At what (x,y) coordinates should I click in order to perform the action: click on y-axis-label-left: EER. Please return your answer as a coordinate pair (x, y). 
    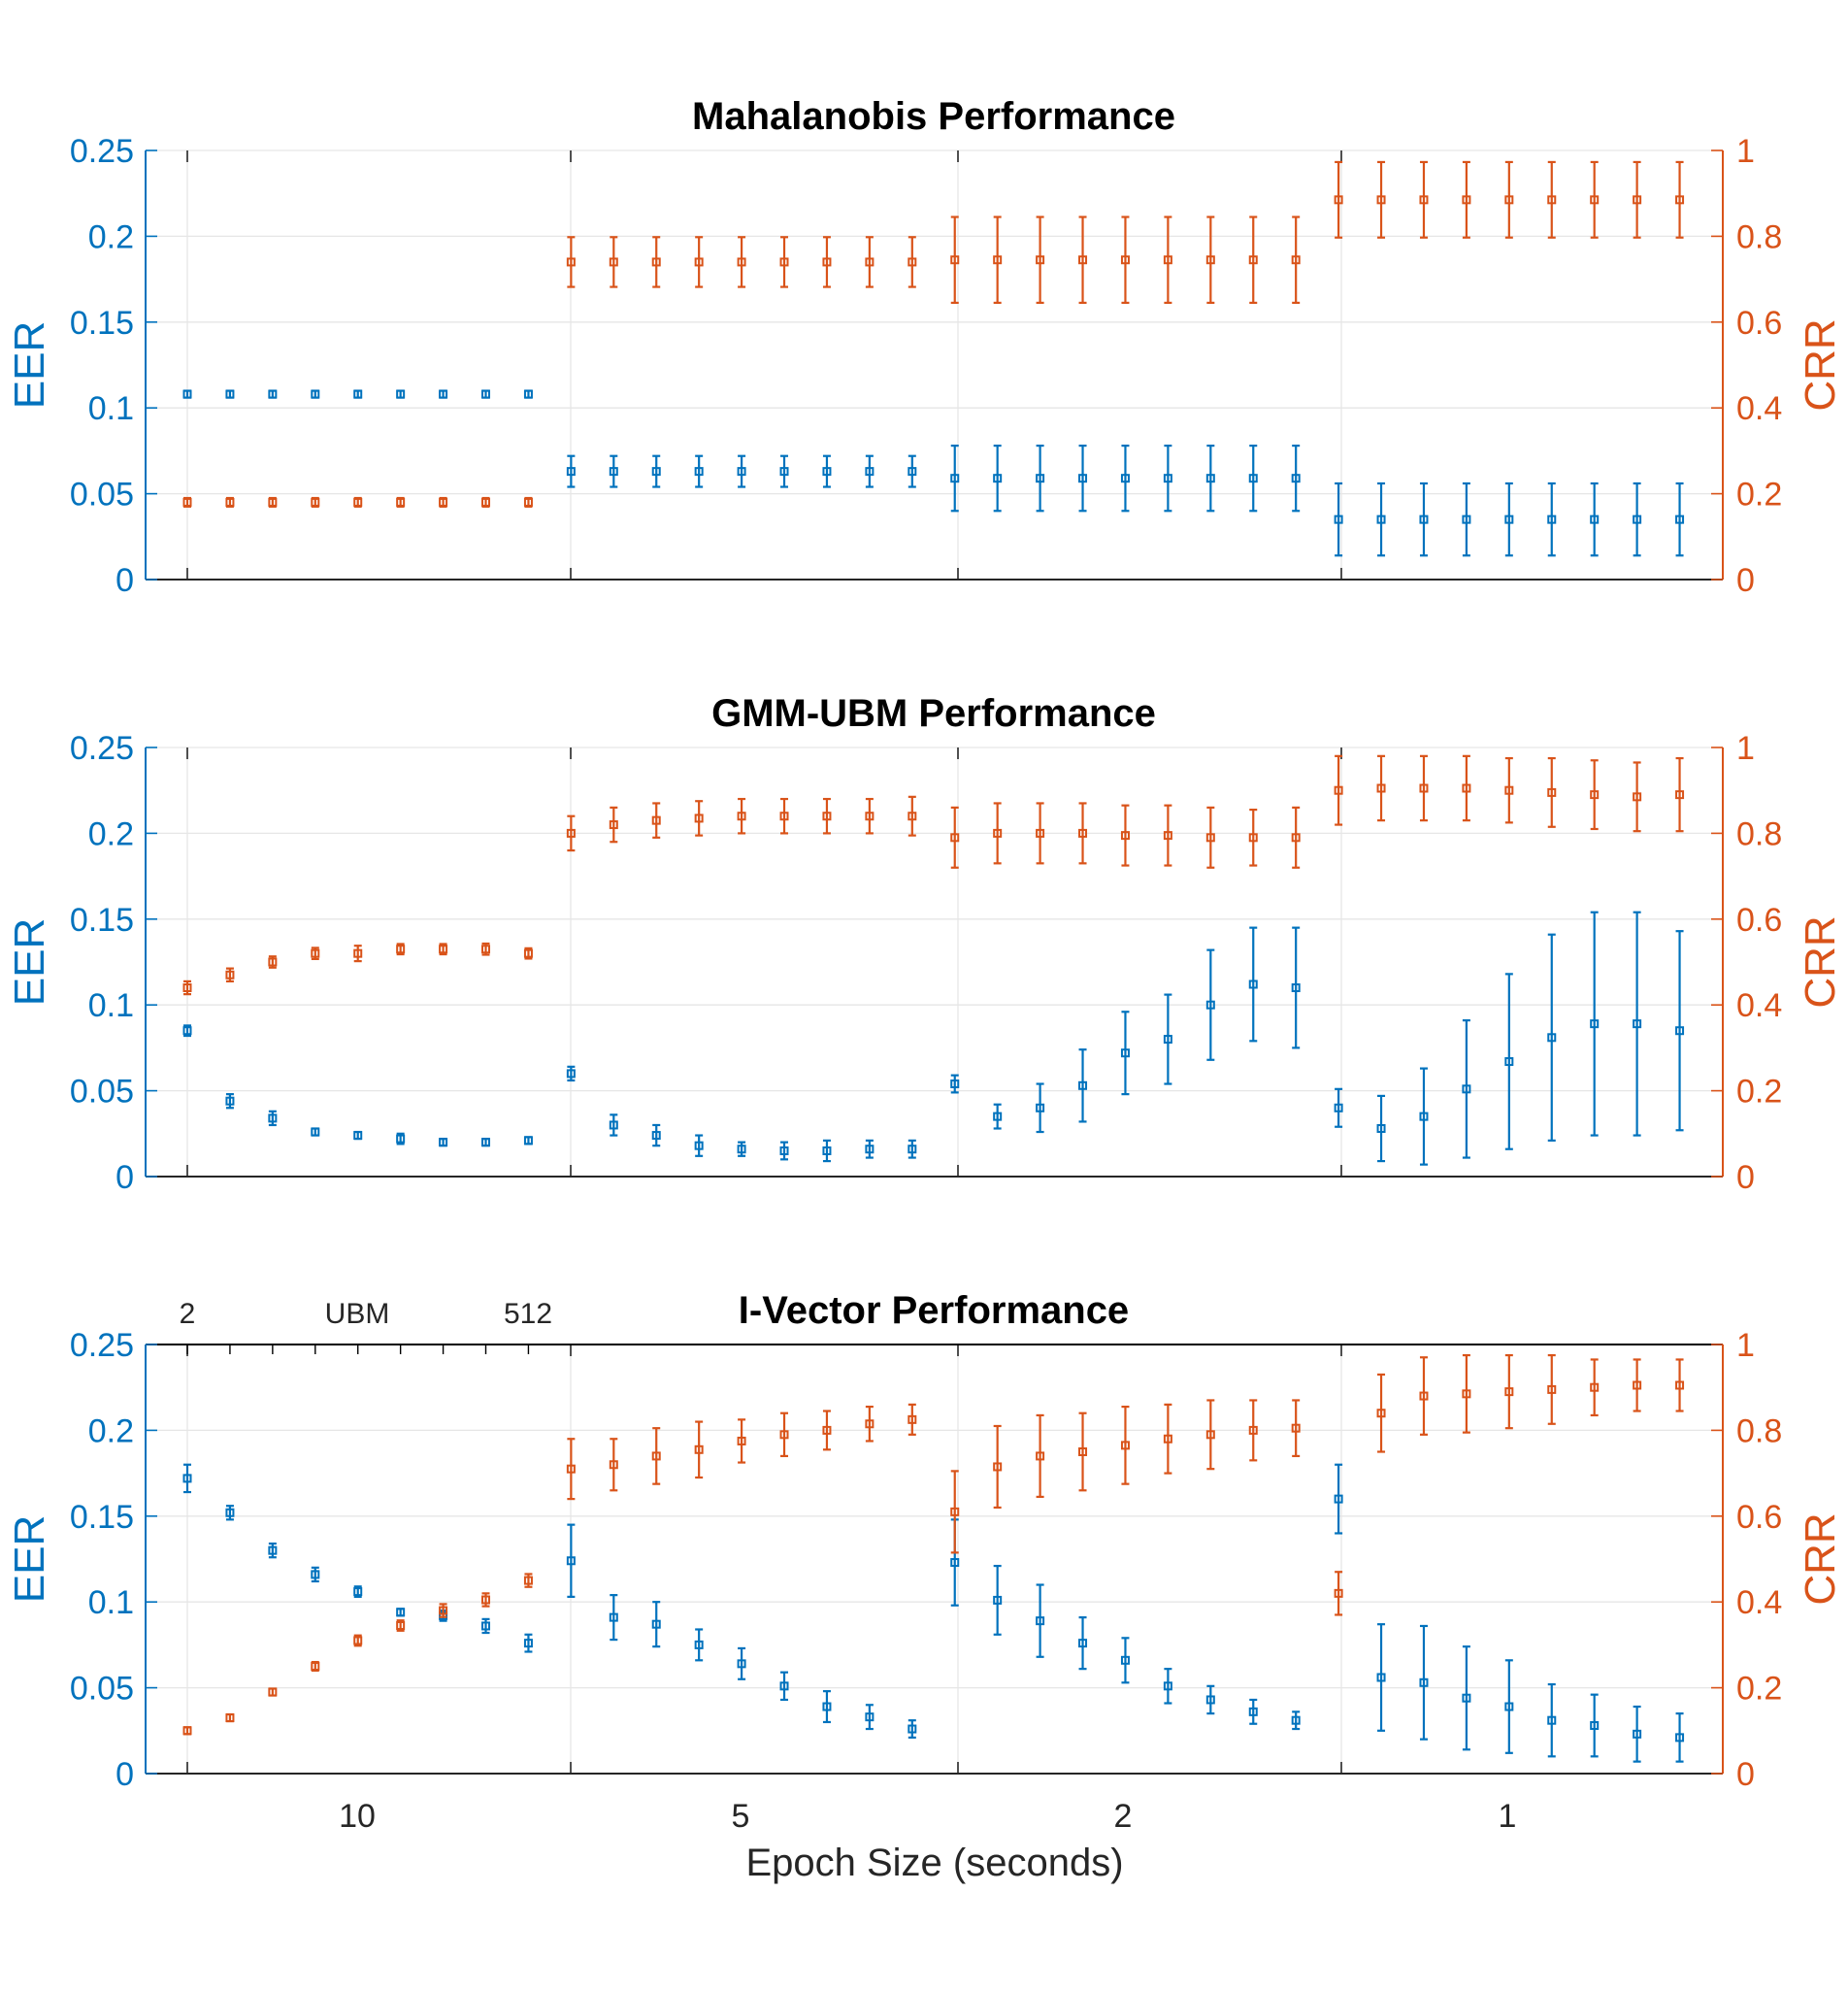
    Looking at the image, I should click on (29, 962).